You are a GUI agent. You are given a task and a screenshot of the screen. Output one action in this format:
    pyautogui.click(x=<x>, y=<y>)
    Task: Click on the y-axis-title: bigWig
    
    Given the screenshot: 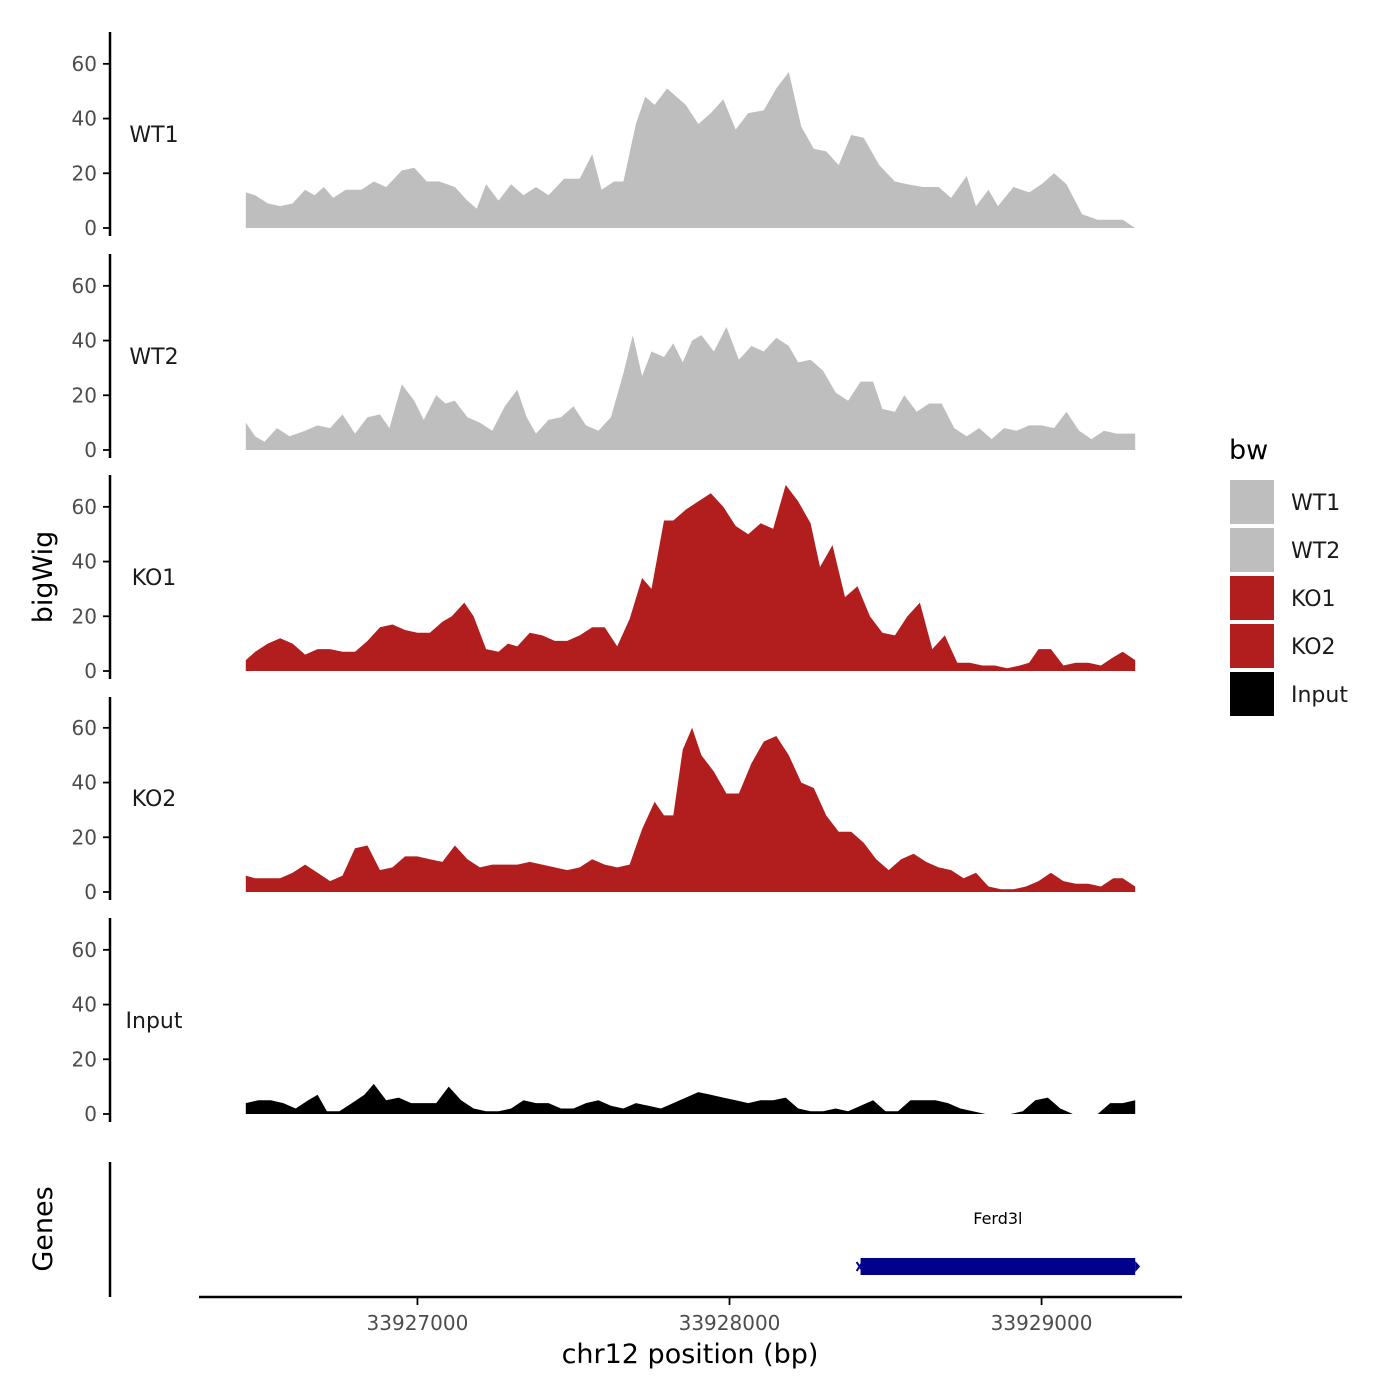 What is the action you would take?
    pyautogui.click(x=43, y=577)
    